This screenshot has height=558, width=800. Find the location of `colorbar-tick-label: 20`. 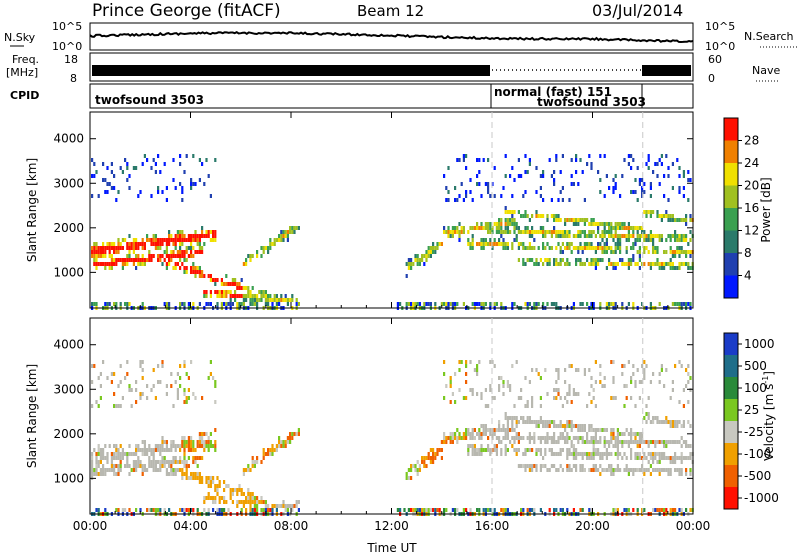

colorbar-tick-label: 20 is located at coordinates (751, 186).